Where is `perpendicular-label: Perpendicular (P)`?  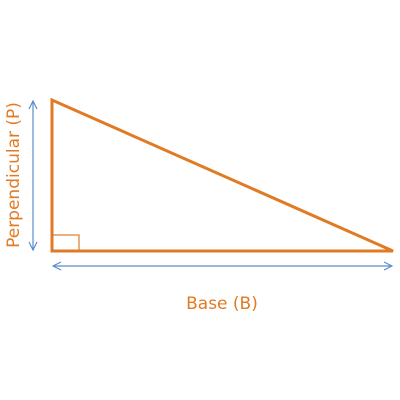 perpendicular-label: Perpendicular (P) is located at coordinates (14, 175).